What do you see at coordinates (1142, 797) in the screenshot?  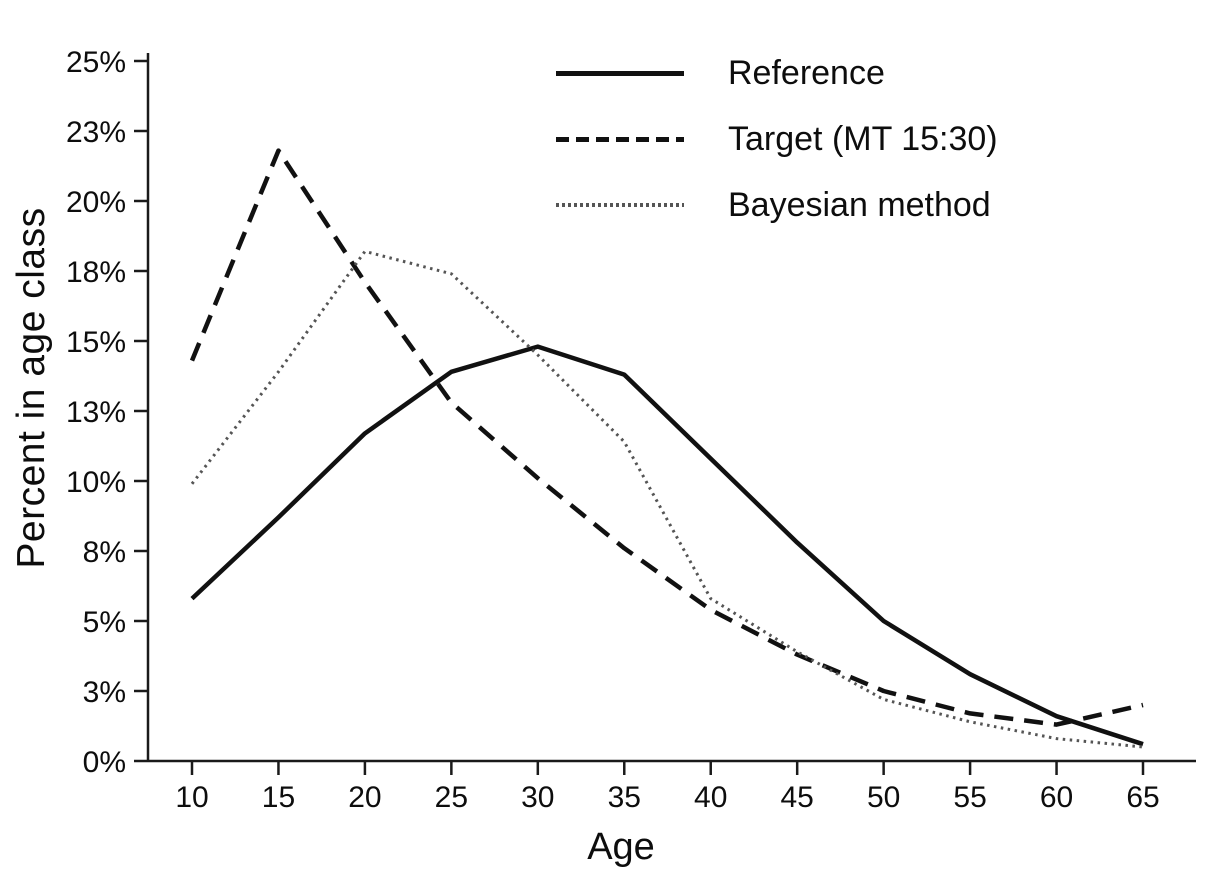 I see `x-tick-label: 65` at bounding box center [1142, 797].